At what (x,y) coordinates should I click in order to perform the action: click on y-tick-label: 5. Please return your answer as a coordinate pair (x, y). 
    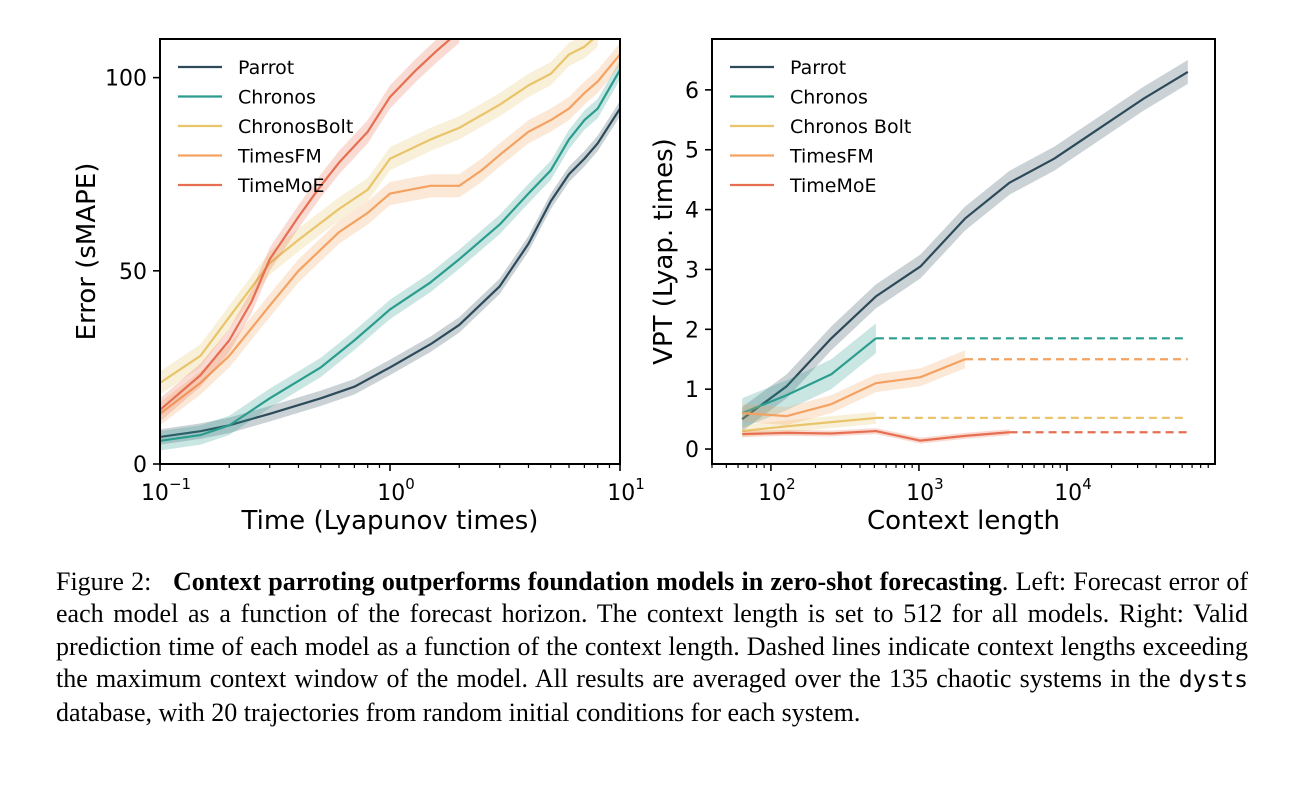
    Looking at the image, I should click on (692, 151).